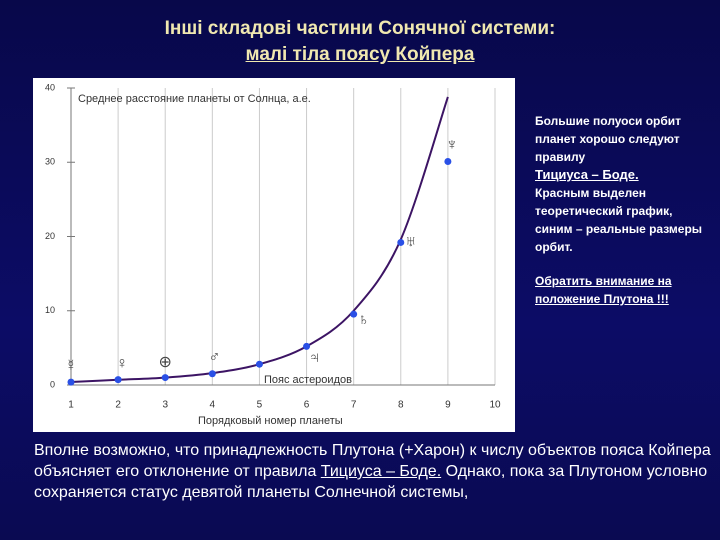  I want to click on x-tick-label: 3, so click(165, 405).